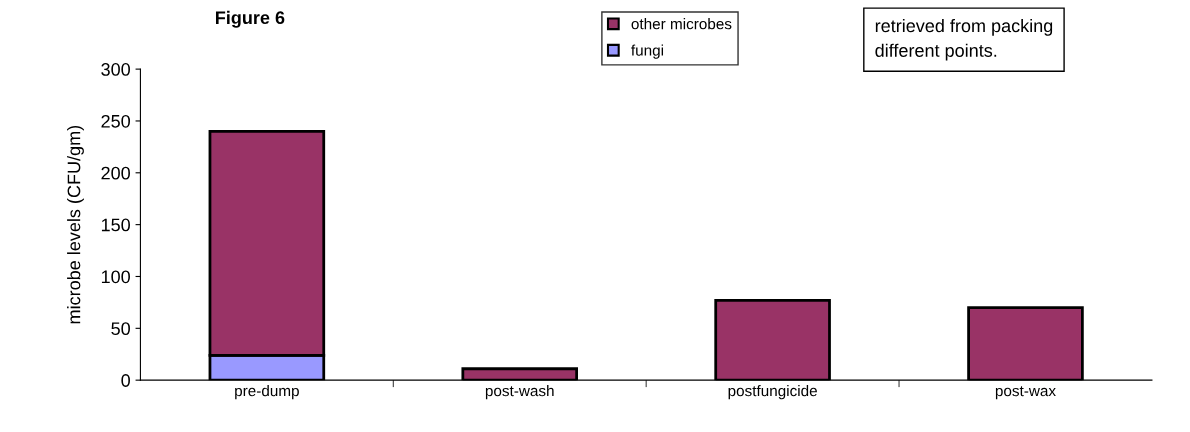 The image size is (1190, 432). What do you see at coordinates (647, 51) in the screenshot?
I see `legend-label: fungi` at bounding box center [647, 51].